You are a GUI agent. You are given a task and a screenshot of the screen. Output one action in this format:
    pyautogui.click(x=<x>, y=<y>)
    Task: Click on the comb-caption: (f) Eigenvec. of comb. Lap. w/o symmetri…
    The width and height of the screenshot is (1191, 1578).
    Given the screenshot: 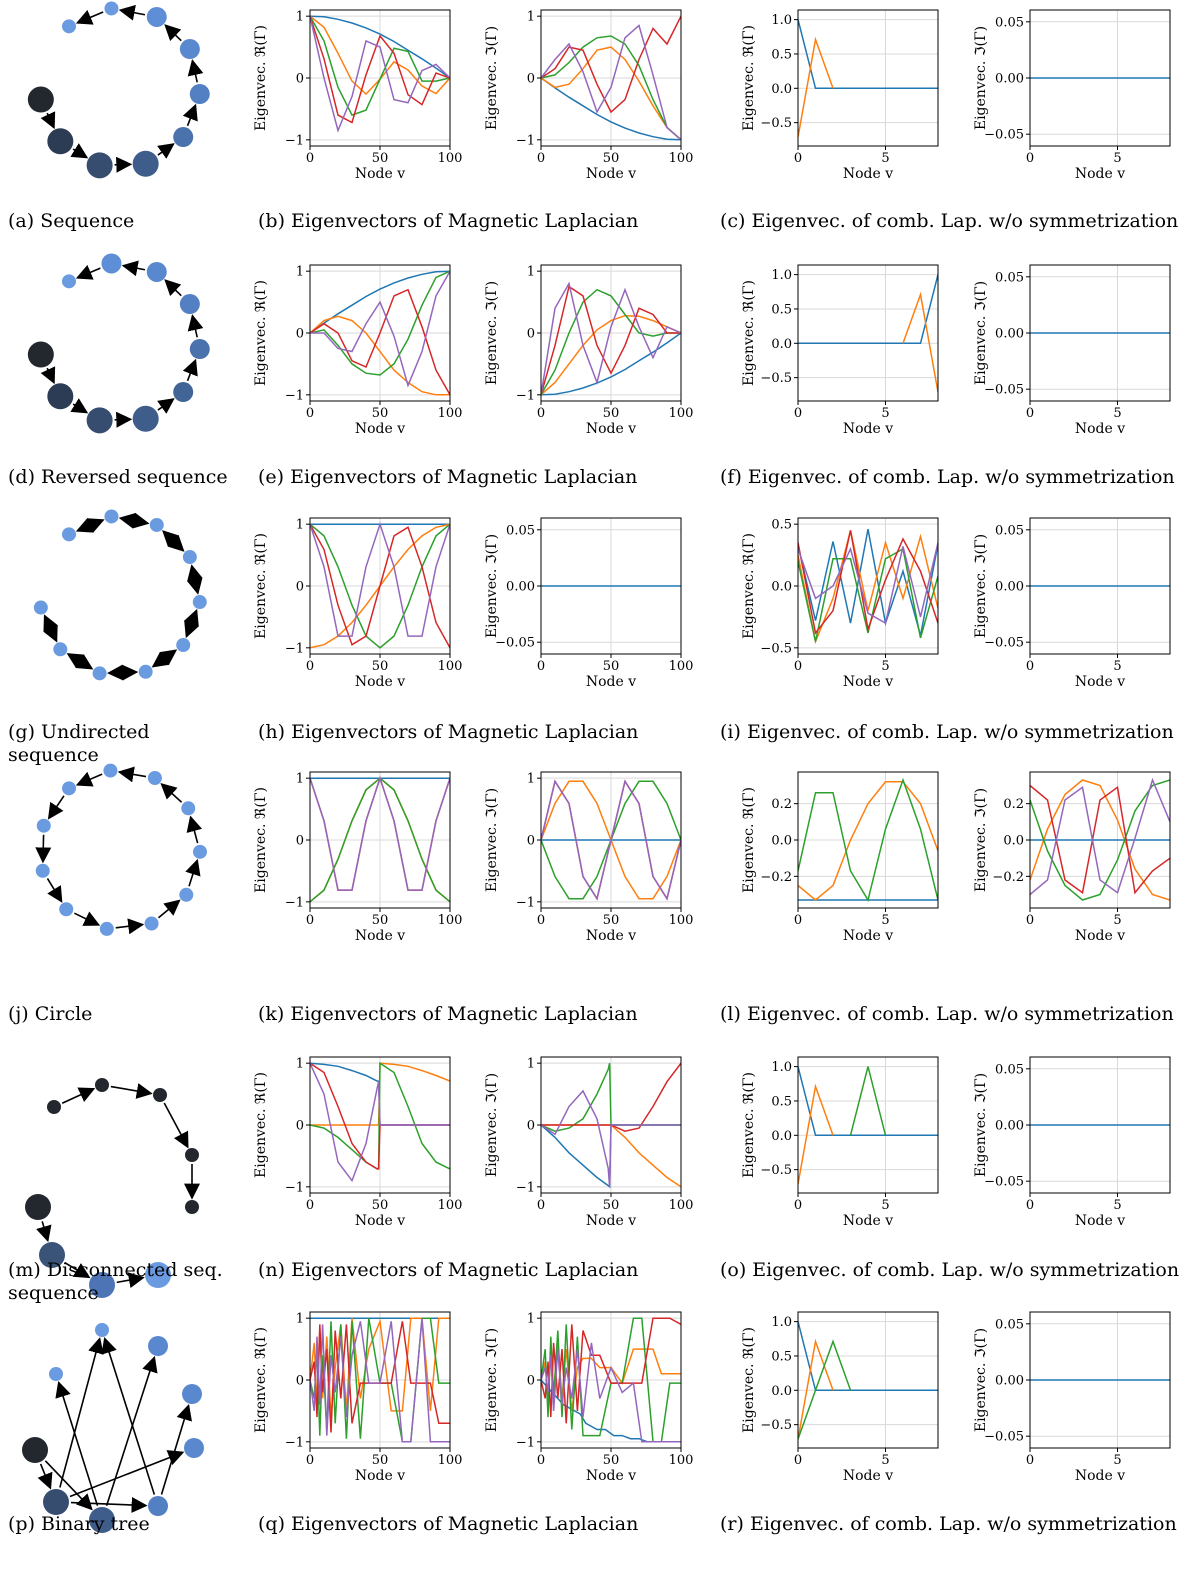 What is the action you would take?
    pyautogui.click(x=947, y=477)
    